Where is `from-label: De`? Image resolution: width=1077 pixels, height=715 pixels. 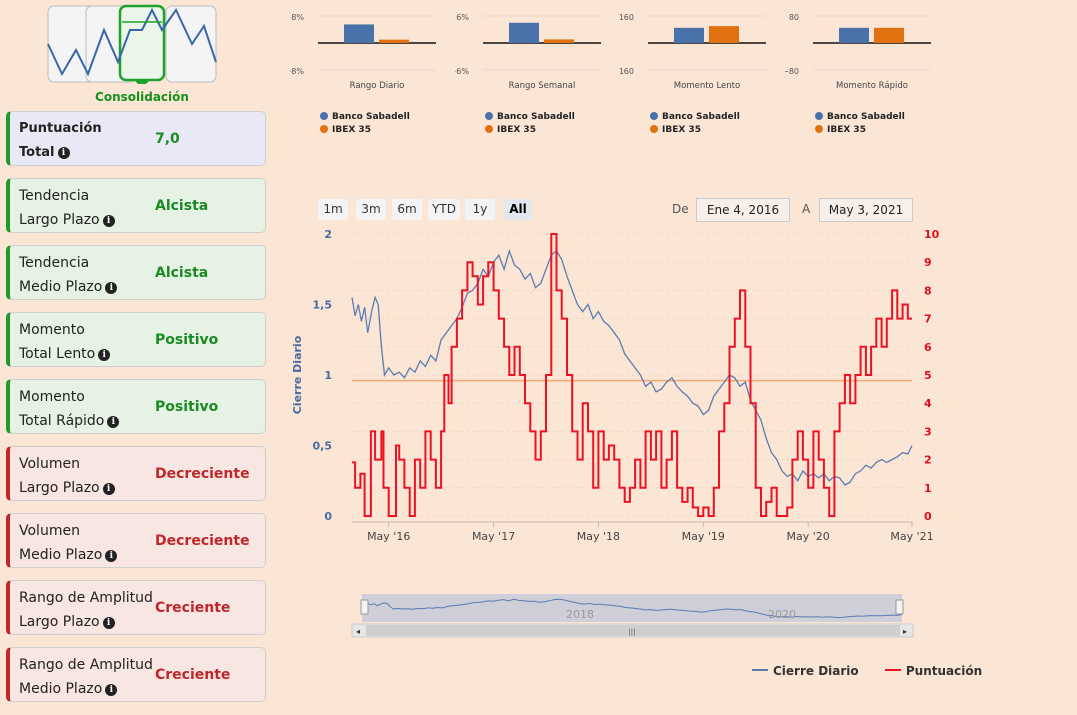 from-label: De is located at coordinates (680, 209).